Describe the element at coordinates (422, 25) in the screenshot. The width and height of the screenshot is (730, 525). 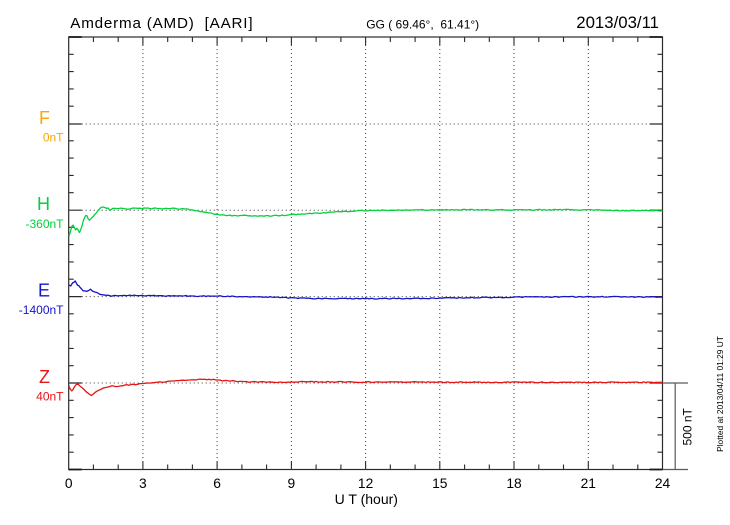
I see `svg-text: GG ( 69.46°, 61.41°)` at that location.